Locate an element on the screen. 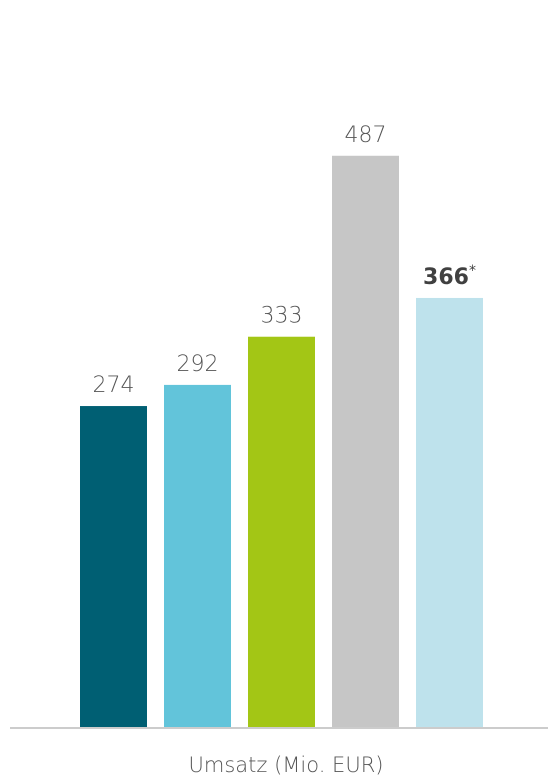 Image resolution: width=548 pixels, height=783 pixels. x-axis-title: Umsatz (Mio. EUR) is located at coordinates (286, 765).